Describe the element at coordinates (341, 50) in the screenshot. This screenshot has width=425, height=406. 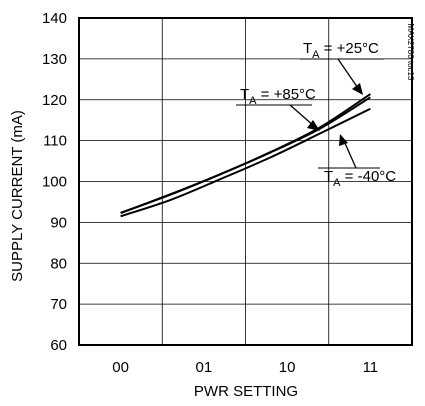
I see `svg-text: TA = +25°C` at that location.